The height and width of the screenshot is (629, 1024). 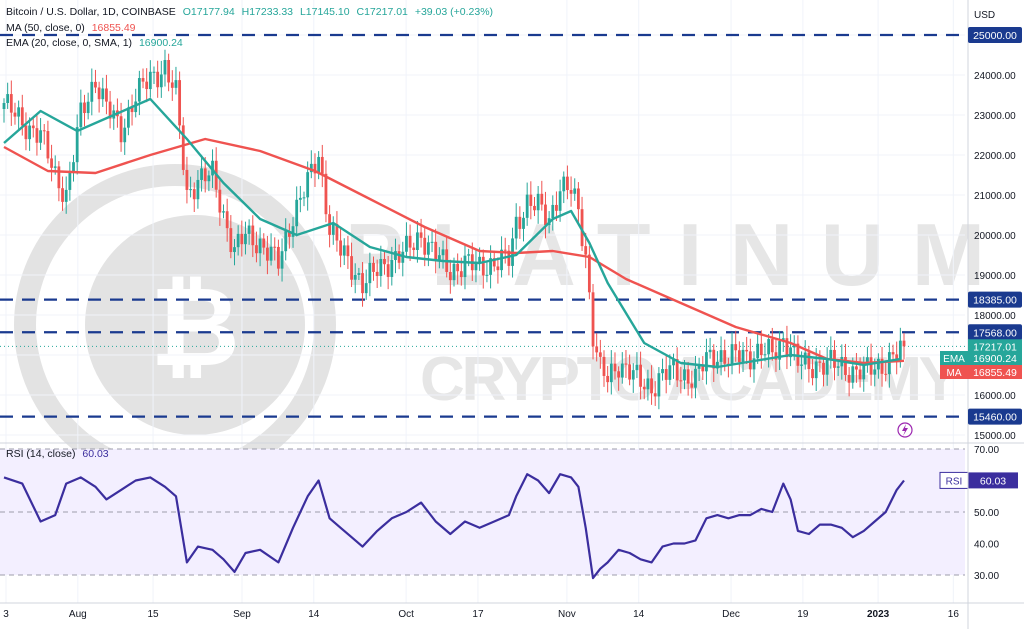 What do you see at coordinates (954, 372) in the screenshot?
I see `price-tag-name-box` at bounding box center [954, 372].